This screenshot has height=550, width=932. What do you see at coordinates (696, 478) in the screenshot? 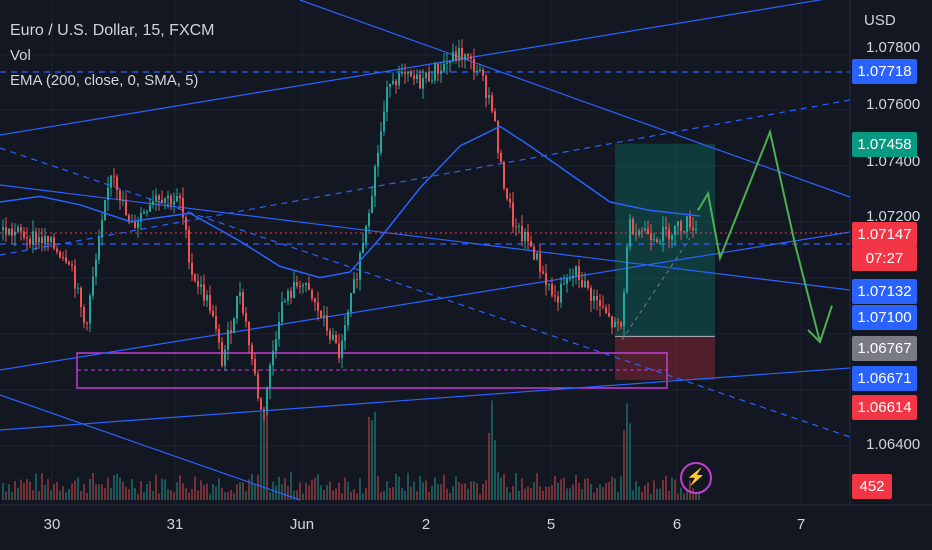
I see `lightning-icon: ⚡` at bounding box center [696, 478].